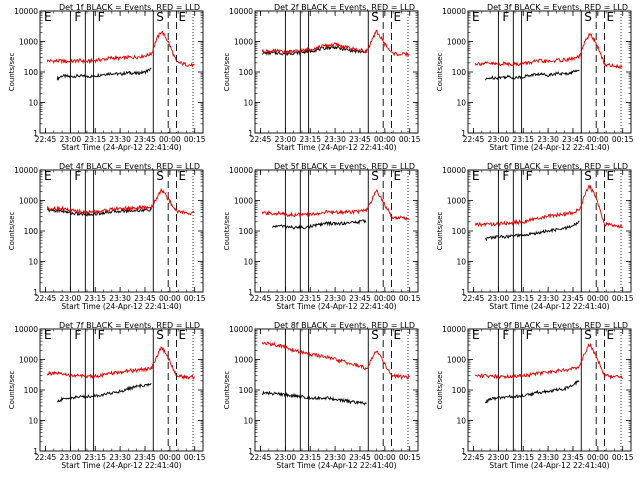 This screenshot has height=485, width=640. Describe the element at coordinates (557, 7) in the screenshot. I see `panel-title: Det 3f BLACK = Events, RED = LLD` at that location.